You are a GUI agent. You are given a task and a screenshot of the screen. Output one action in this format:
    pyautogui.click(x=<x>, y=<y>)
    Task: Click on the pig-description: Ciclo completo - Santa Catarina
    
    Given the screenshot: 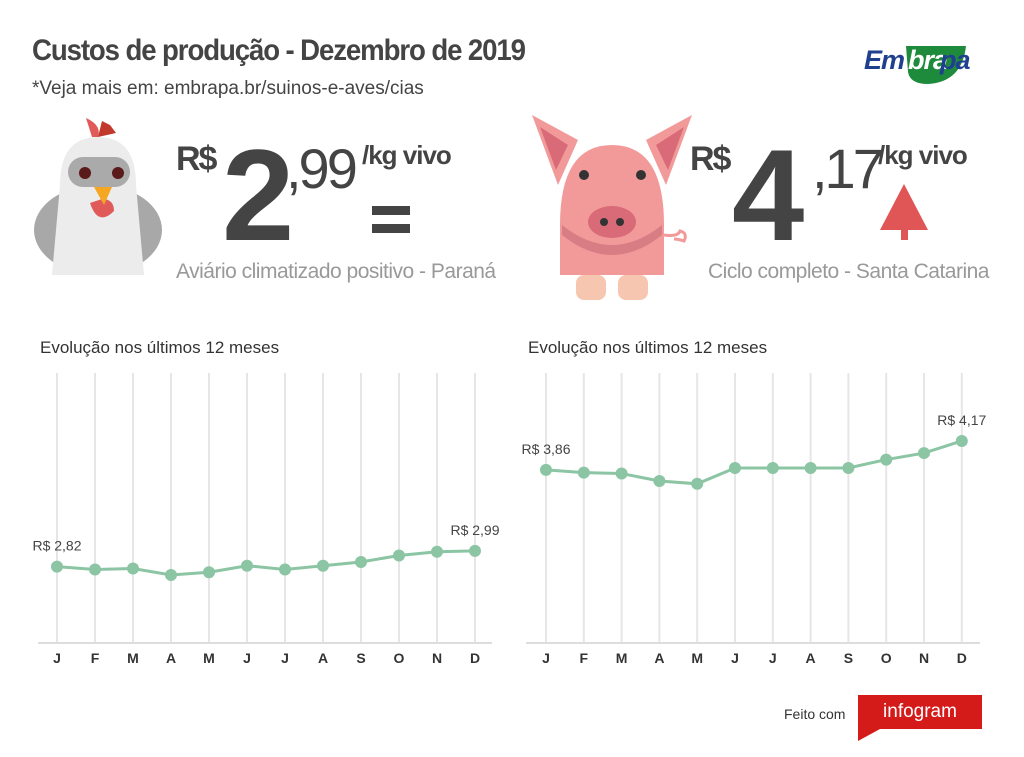 What is the action you would take?
    pyautogui.click(x=848, y=271)
    